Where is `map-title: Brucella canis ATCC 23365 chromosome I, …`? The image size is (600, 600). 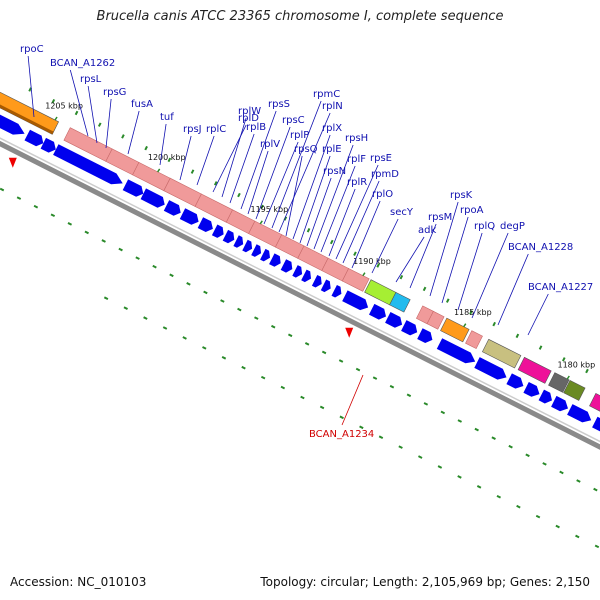
map-title: Brucella canis ATCC 23365 chromosome I, … is located at coordinates (300, 16).